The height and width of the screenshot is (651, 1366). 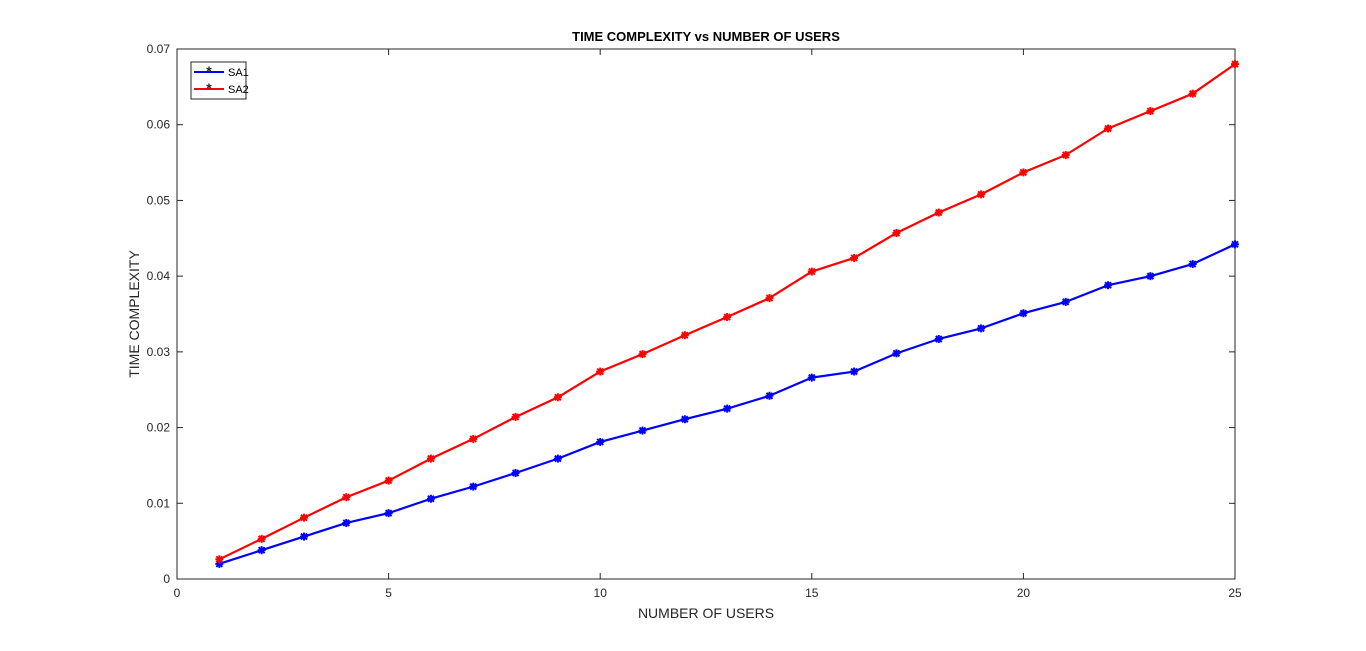 I want to click on x-tick-label: 25, so click(x=1235, y=593).